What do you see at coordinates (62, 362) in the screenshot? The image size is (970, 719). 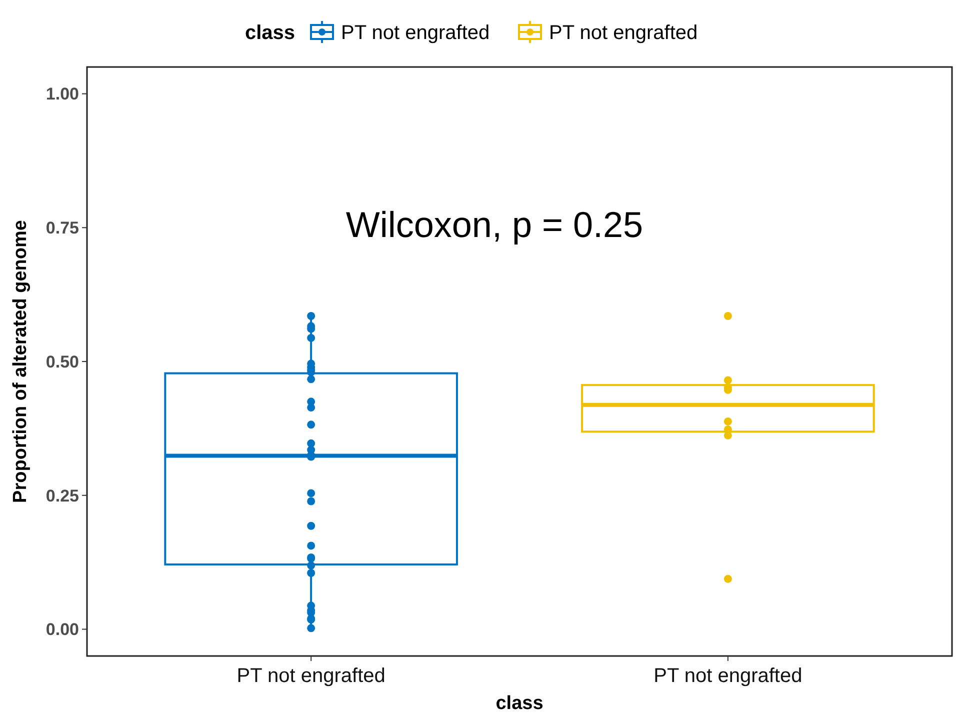 I see `y-tick-label: 0.50` at bounding box center [62, 362].